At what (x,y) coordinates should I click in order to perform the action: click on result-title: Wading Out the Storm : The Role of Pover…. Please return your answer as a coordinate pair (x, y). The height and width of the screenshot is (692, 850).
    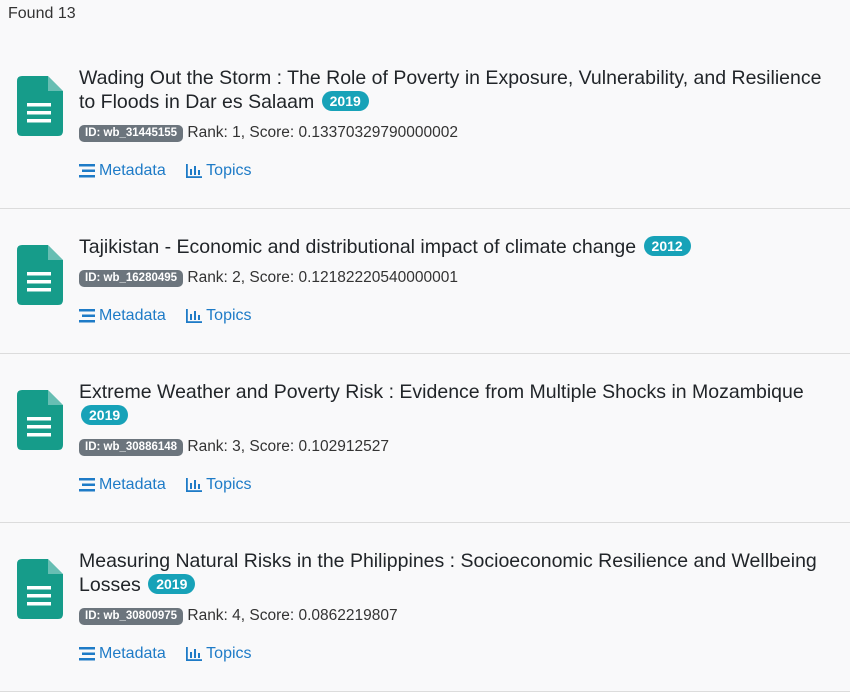
    Looking at the image, I should click on (454, 90).